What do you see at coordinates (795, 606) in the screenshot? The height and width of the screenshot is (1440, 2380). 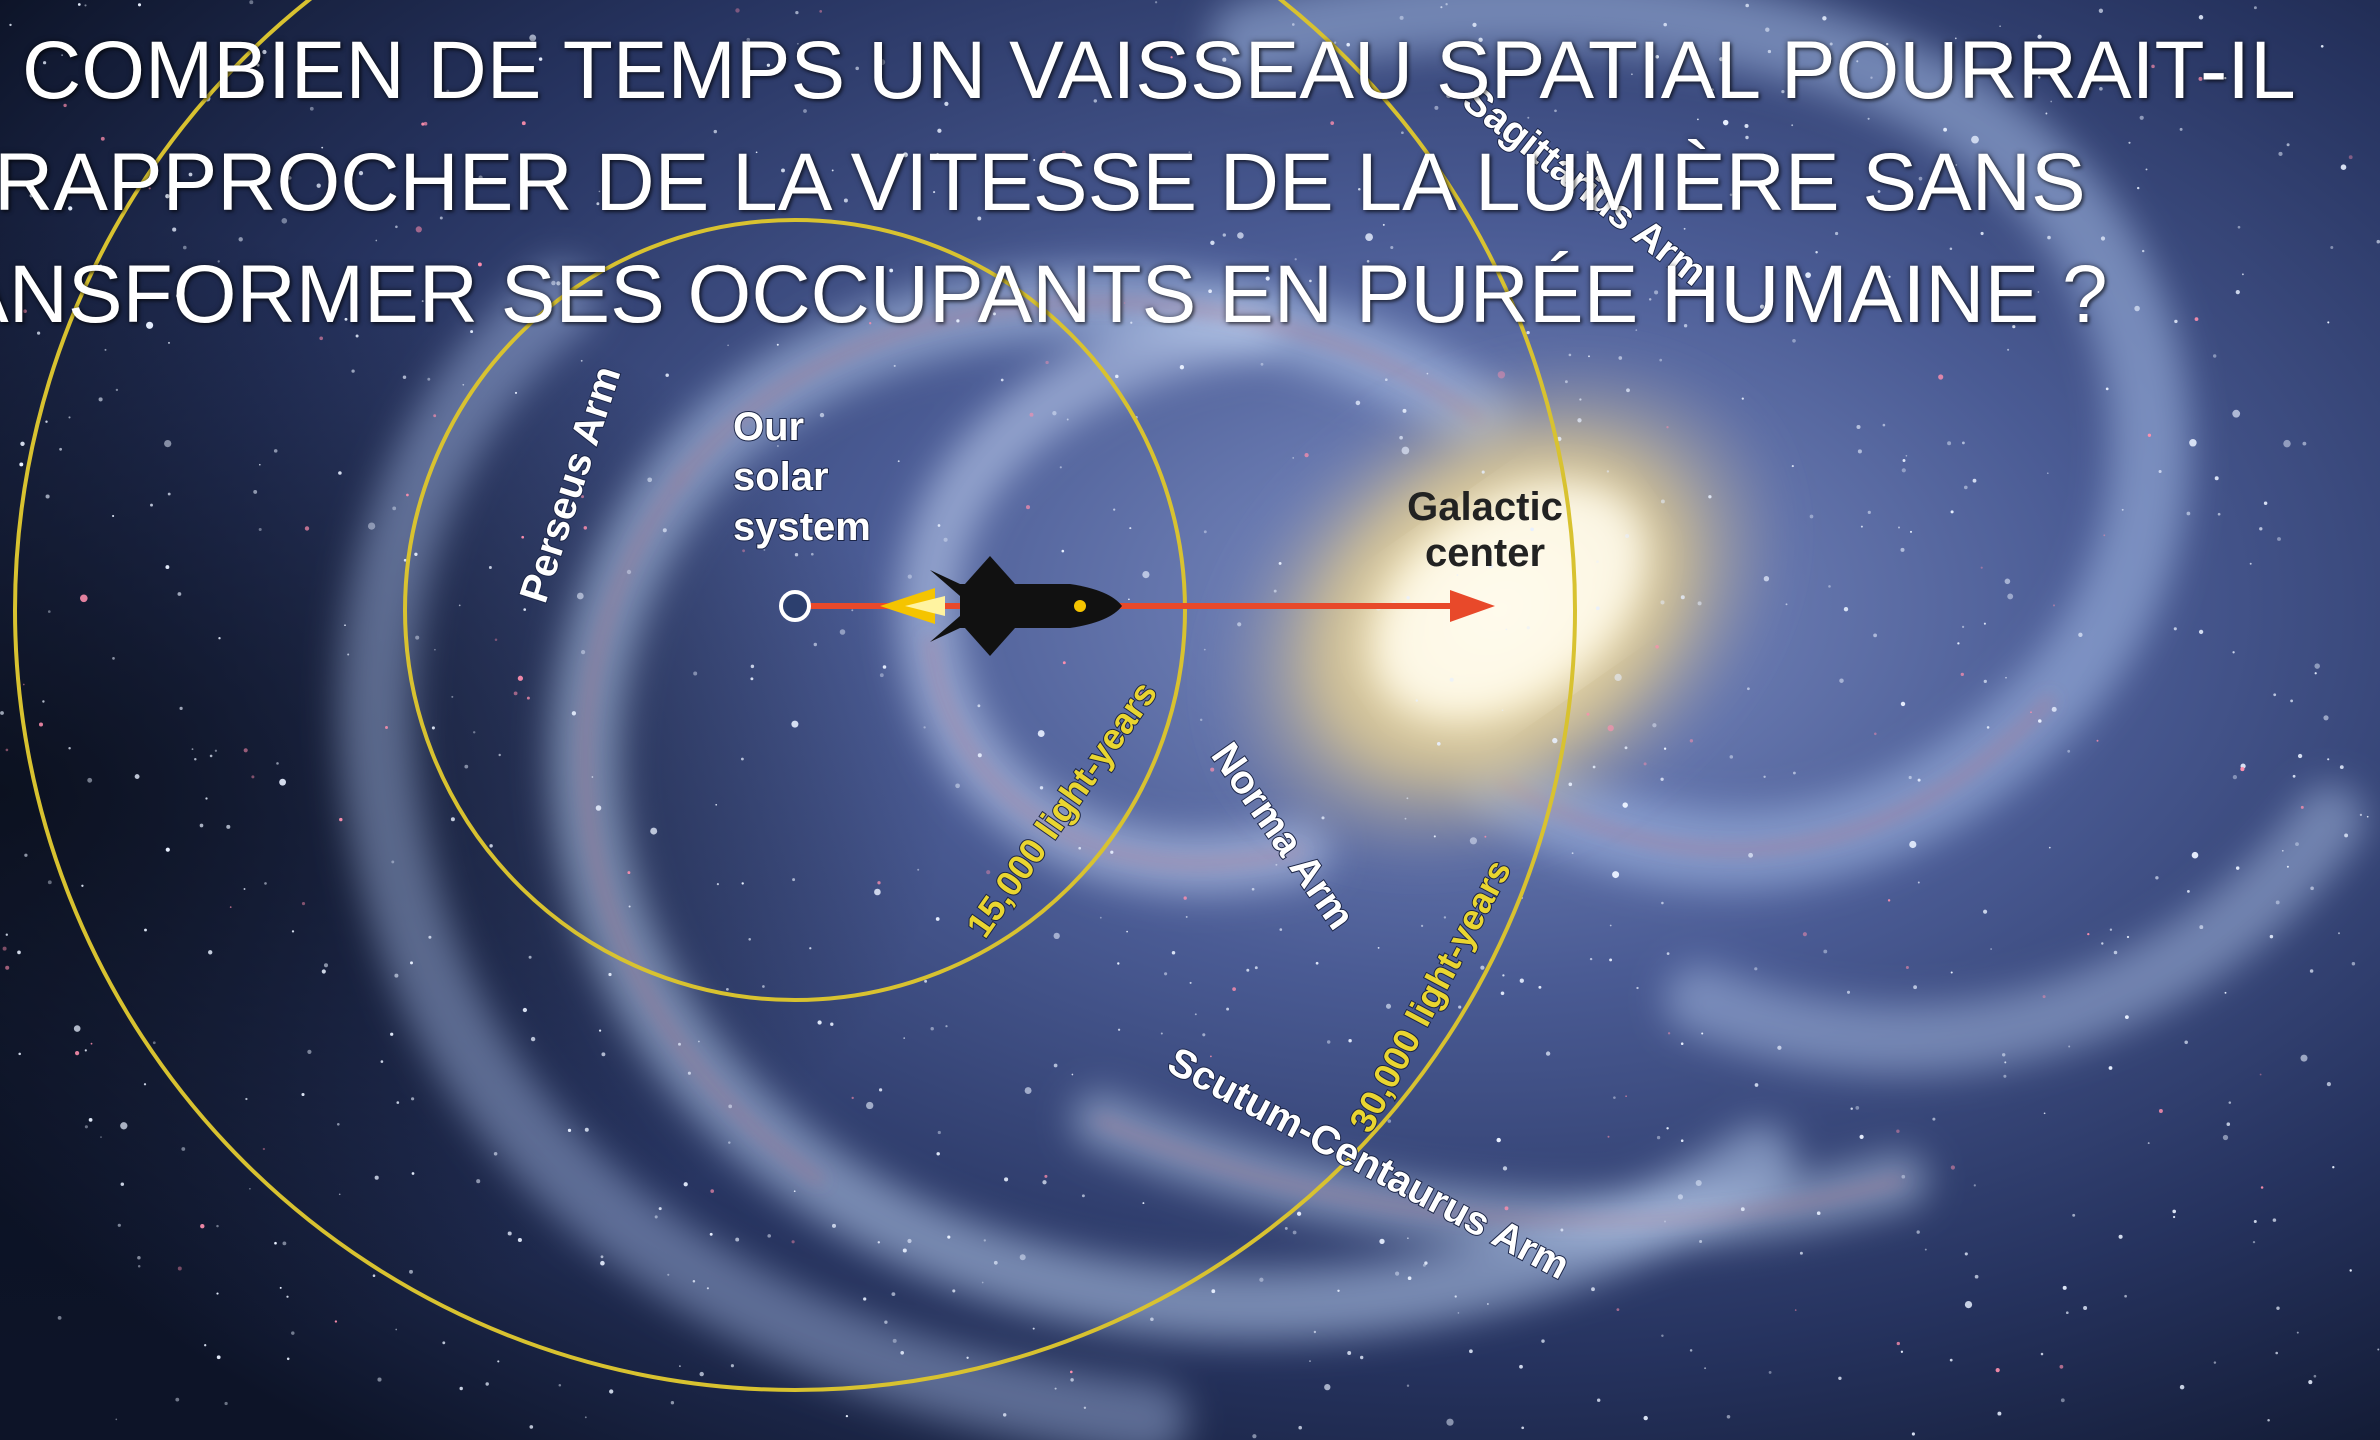 I see `solar-system-marker` at bounding box center [795, 606].